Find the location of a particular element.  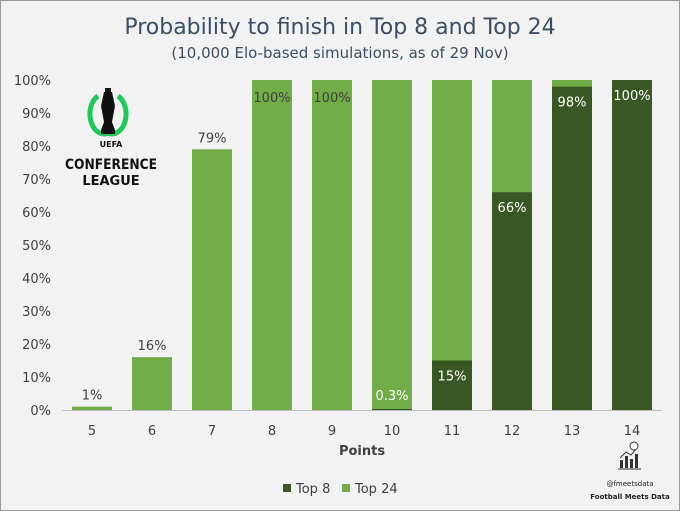

x-tick-label: 12 is located at coordinates (512, 431).